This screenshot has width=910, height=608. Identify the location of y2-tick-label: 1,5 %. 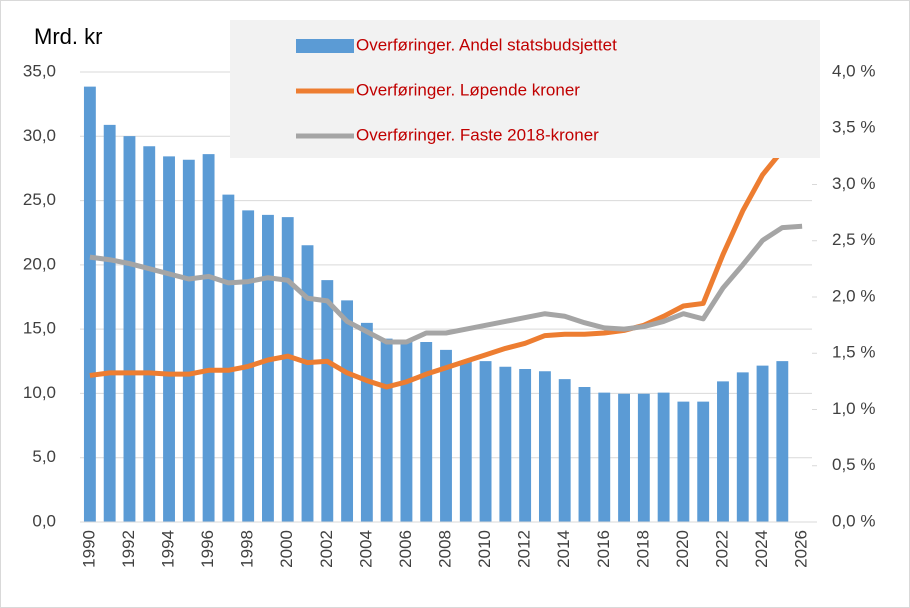
(853, 352).